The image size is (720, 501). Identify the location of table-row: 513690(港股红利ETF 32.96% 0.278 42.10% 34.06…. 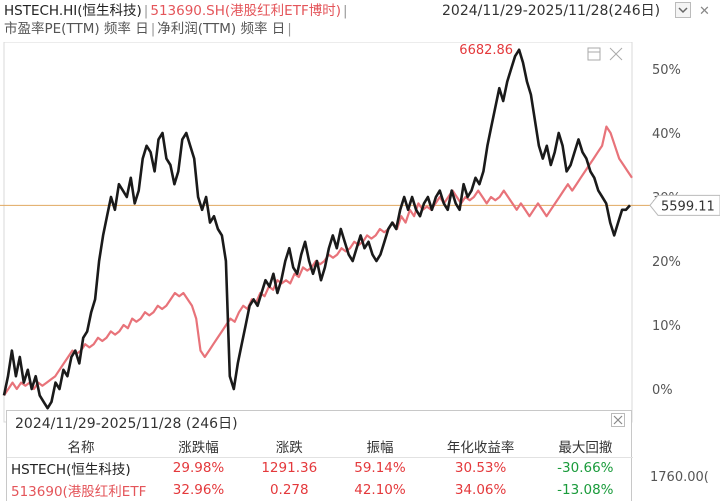
(320, 490).